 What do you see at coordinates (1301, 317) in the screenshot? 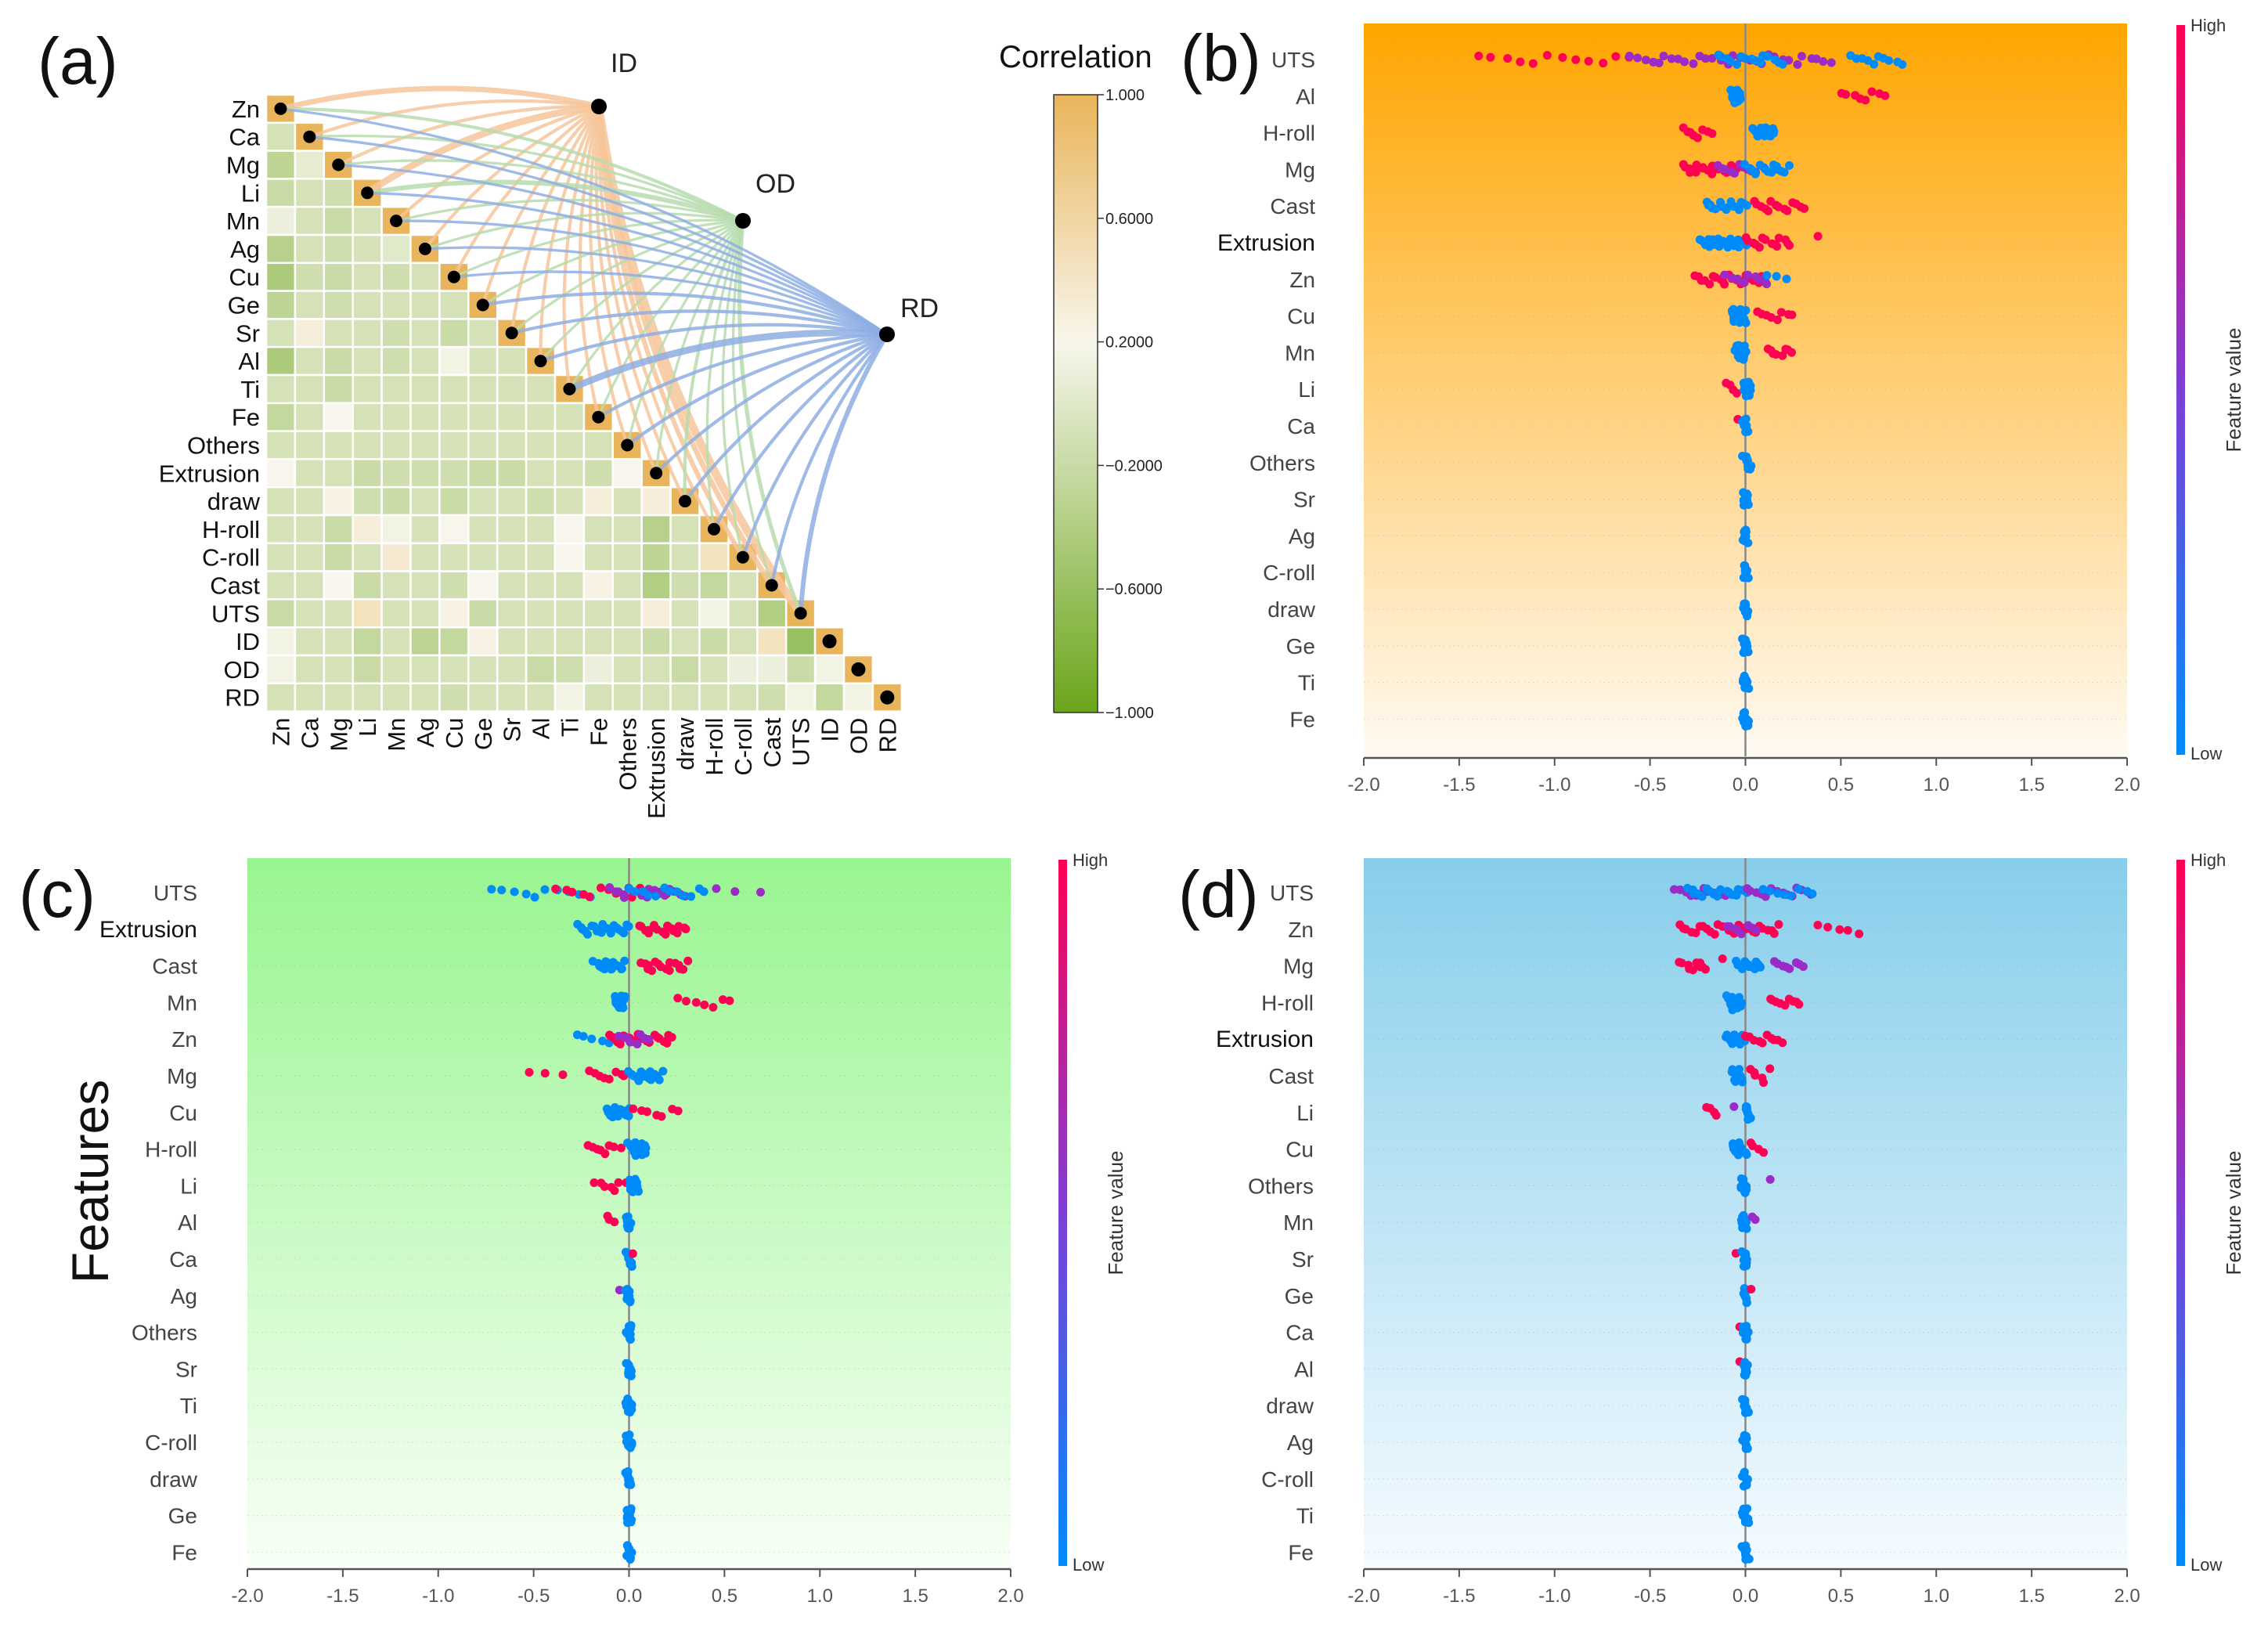
I see `feature-label: Cu` at bounding box center [1301, 317].